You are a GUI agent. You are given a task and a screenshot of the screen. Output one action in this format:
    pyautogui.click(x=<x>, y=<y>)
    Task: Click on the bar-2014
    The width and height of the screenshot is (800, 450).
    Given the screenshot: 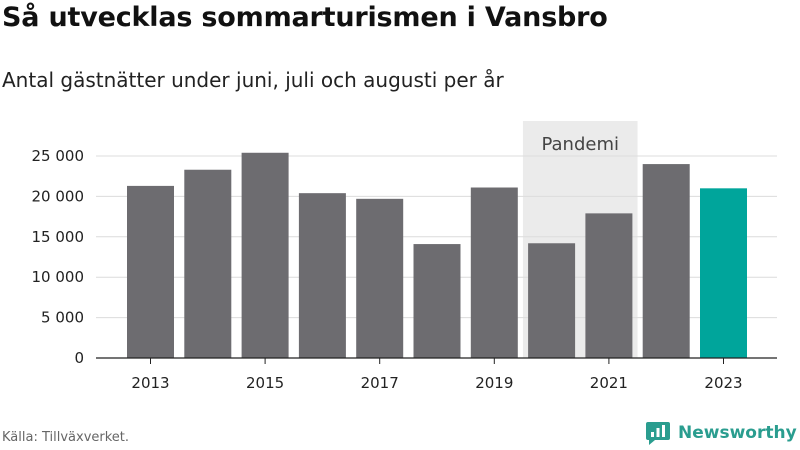 What is the action you would take?
    pyautogui.click(x=208, y=263)
    